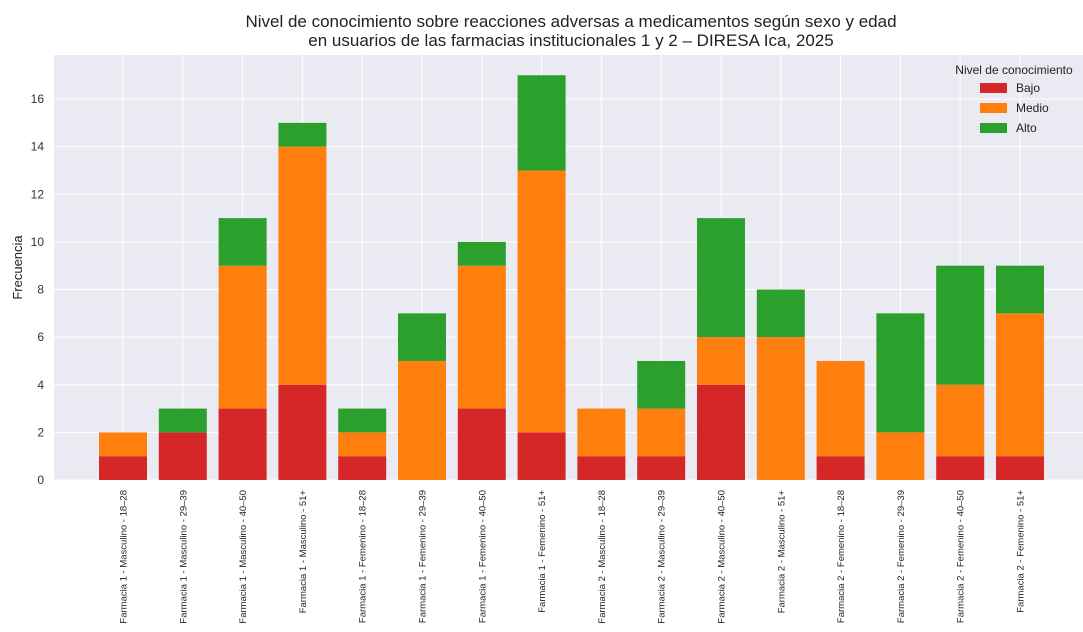 The width and height of the screenshot is (1083, 632). Describe the element at coordinates (17, 267) in the screenshot. I see `y-axis-label: Frecuencia` at that location.